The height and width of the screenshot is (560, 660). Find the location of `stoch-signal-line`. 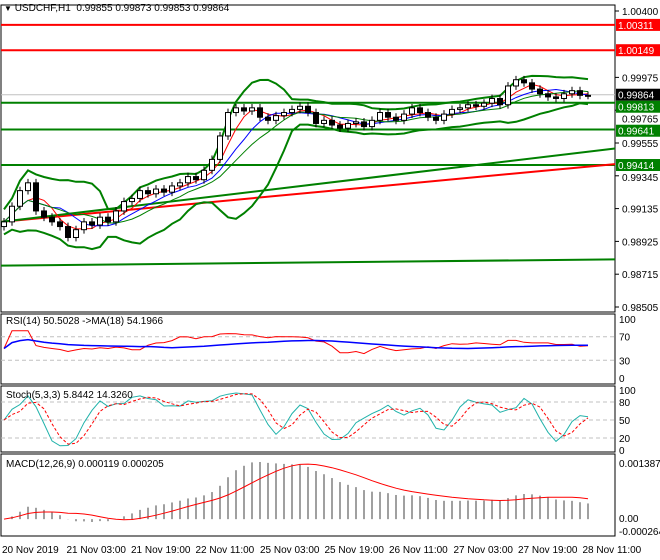

stoch-signal-line is located at coordinates (296, 419).